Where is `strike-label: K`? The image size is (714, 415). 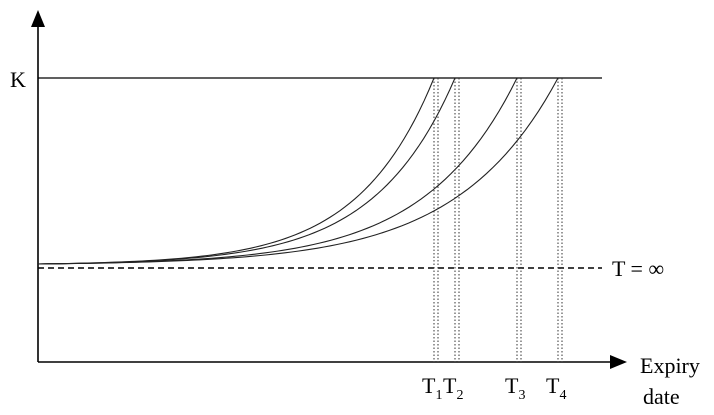
strike-label: K is located at coordinates (18, 79).